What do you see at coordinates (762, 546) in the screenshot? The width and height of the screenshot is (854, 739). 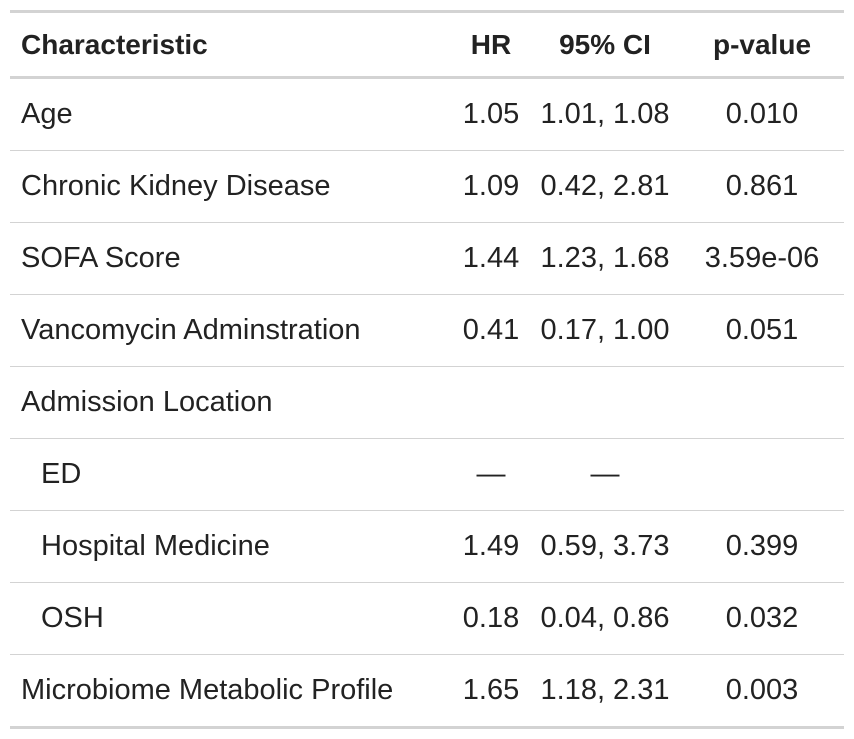 I see `row-p-value: 0.399` at bounding box center [762, 546].